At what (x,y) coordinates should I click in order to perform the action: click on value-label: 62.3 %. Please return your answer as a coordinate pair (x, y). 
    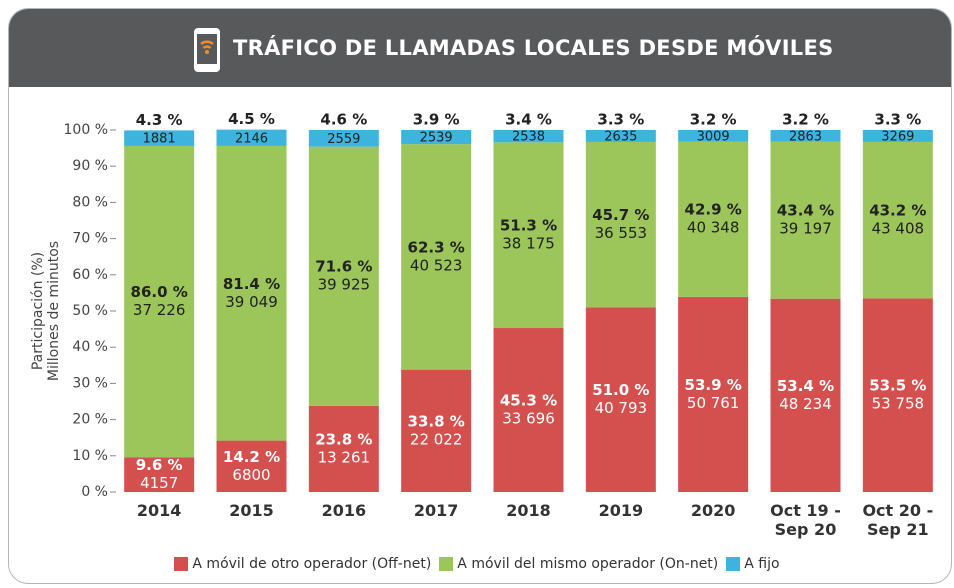
    Looking at the image, I should click on (436, 247).